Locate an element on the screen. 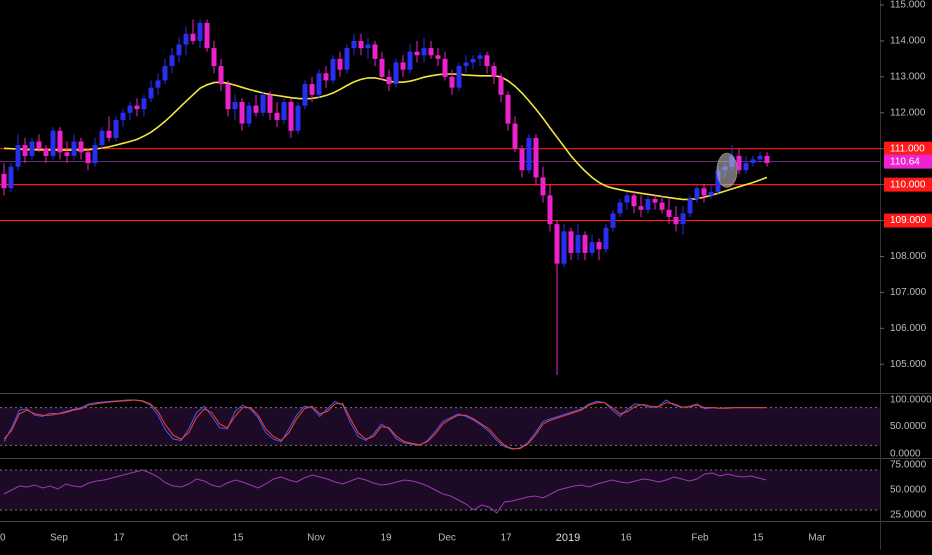 The image size is (932, 555). time-tick-label: 2019 is located at coordinates (568, 538).